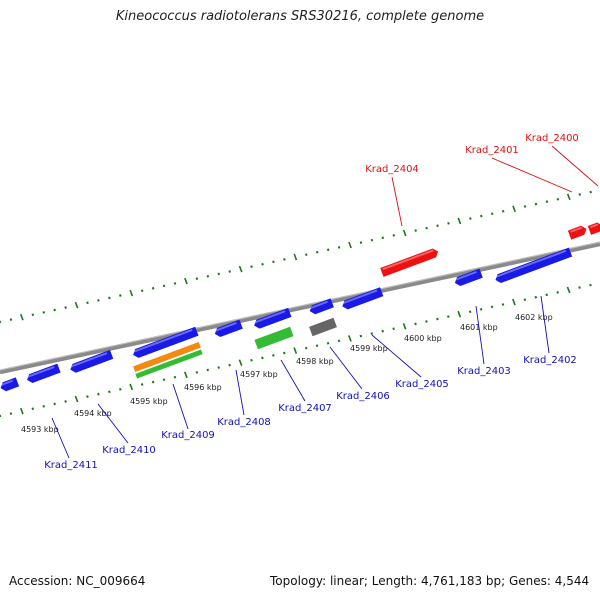  I want to click on gene-label-reverse: Krad_2408, so click(244, 422).